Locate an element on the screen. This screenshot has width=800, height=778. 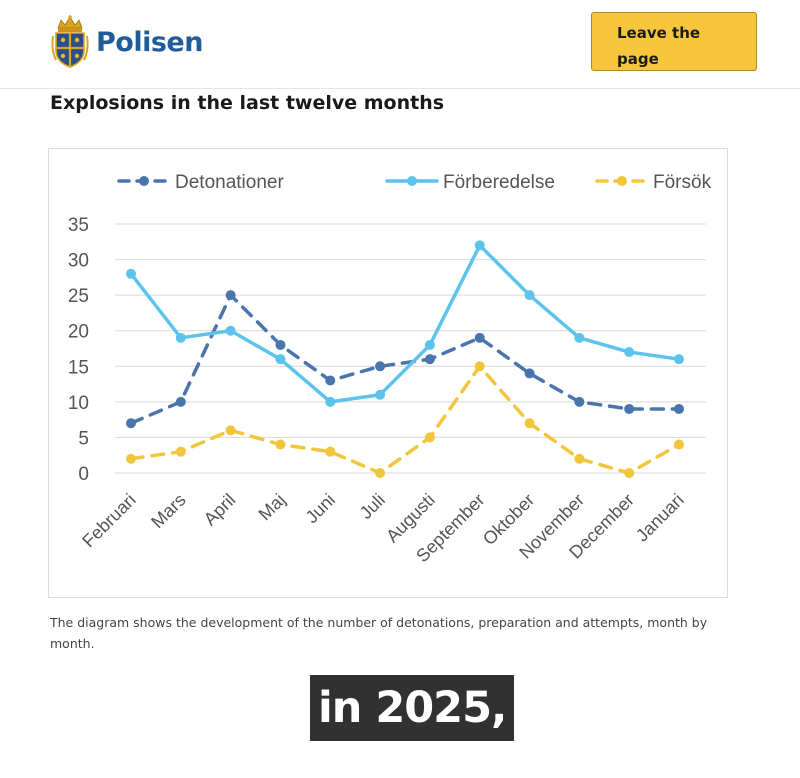
y-tick-label: 15 is located at coordinates (78, 367).